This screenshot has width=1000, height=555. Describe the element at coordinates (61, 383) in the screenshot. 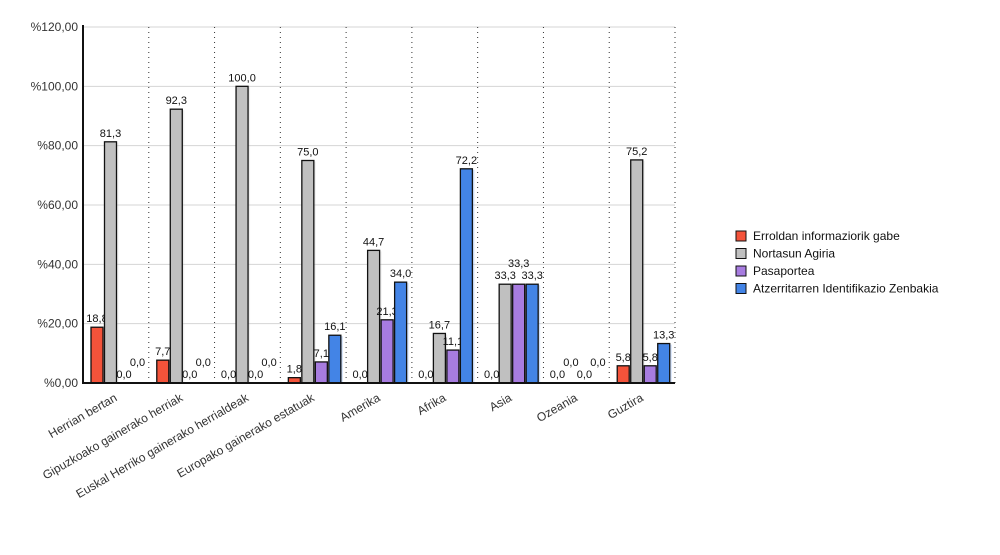

I see `y-tick-label: %0,00` at that location.